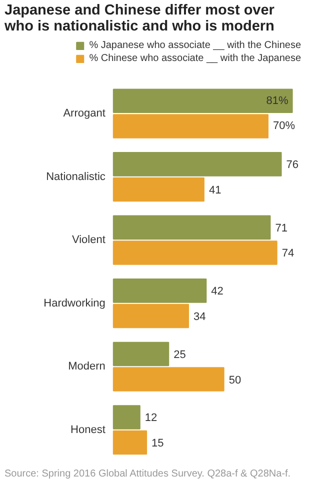 The height and width of the screenshot is (484, 309). Describe the element at coordinates (217, 292) in the screenshot. I see `data-label: 42` at that location.